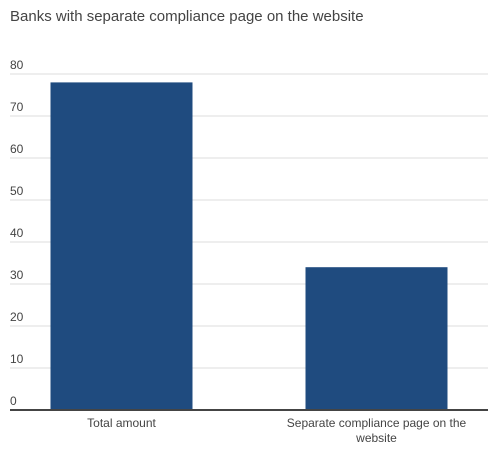  Describe the element at coordinates (13, 401) in the screenshot. I see `y-tick-label-0: 0` at that location.